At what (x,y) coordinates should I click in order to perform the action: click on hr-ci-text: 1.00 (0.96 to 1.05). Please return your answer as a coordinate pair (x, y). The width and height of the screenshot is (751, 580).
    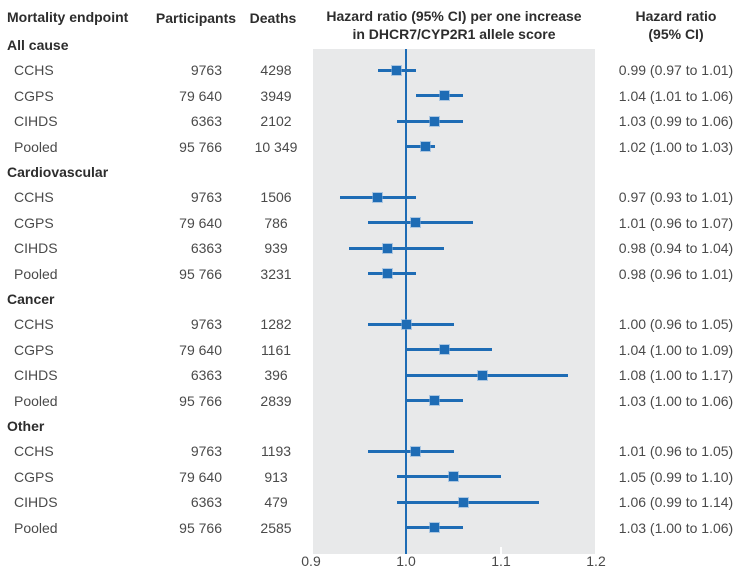
    Looking at the image, I should click on (676, 324).